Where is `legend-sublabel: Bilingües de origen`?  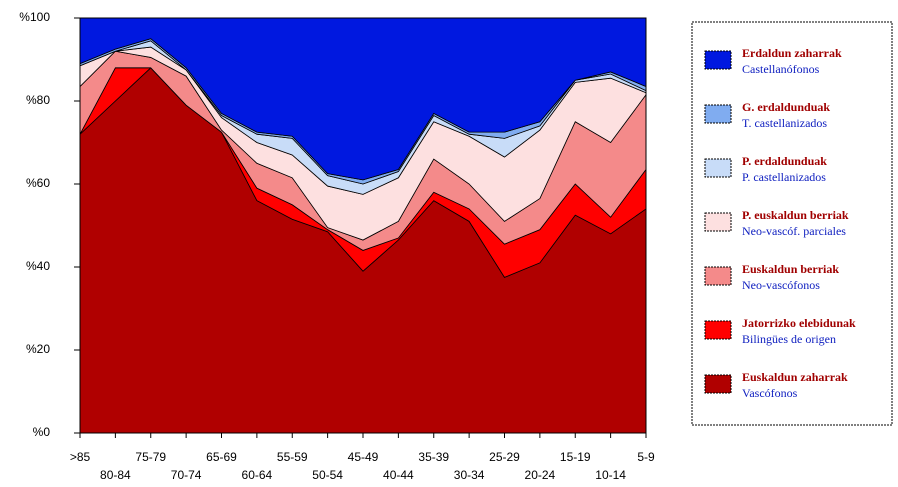
legend-sublabel: Bilingües de origen is located at coordinates (789, 339).